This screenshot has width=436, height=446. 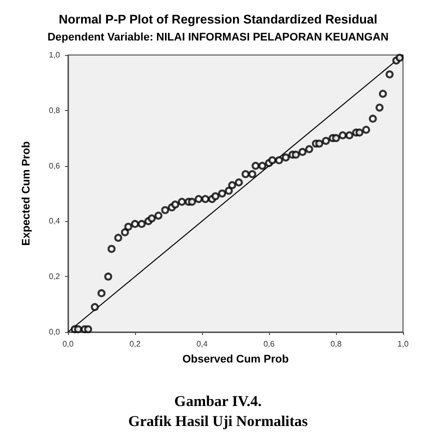 What do you see at coordinates (336, 344) in the screenshot?
I see `x-tick-label: 0,8` at bounding box center [336, 344].